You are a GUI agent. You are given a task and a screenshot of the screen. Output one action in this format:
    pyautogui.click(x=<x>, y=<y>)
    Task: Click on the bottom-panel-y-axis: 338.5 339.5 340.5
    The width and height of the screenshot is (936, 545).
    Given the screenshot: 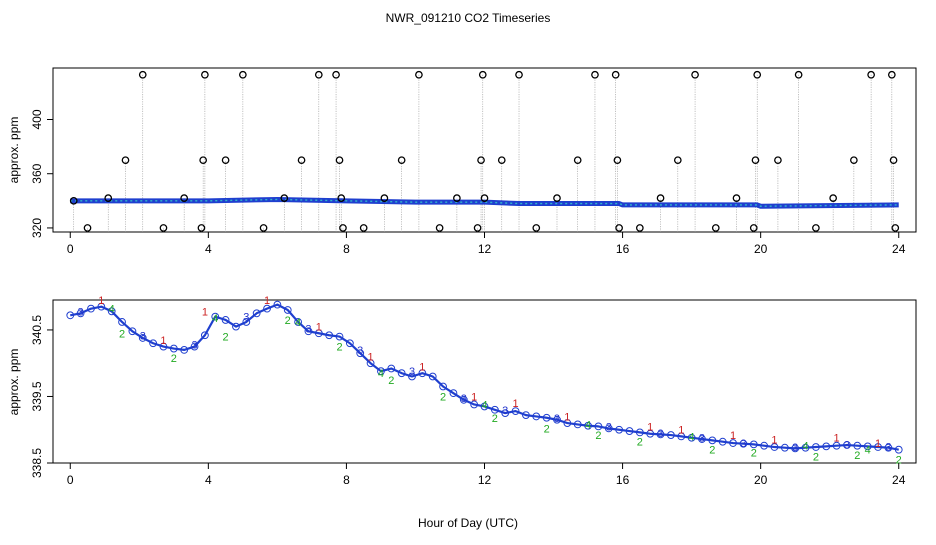 What is the action you would take?
    pyautogui.click(x=41, y=396)
    